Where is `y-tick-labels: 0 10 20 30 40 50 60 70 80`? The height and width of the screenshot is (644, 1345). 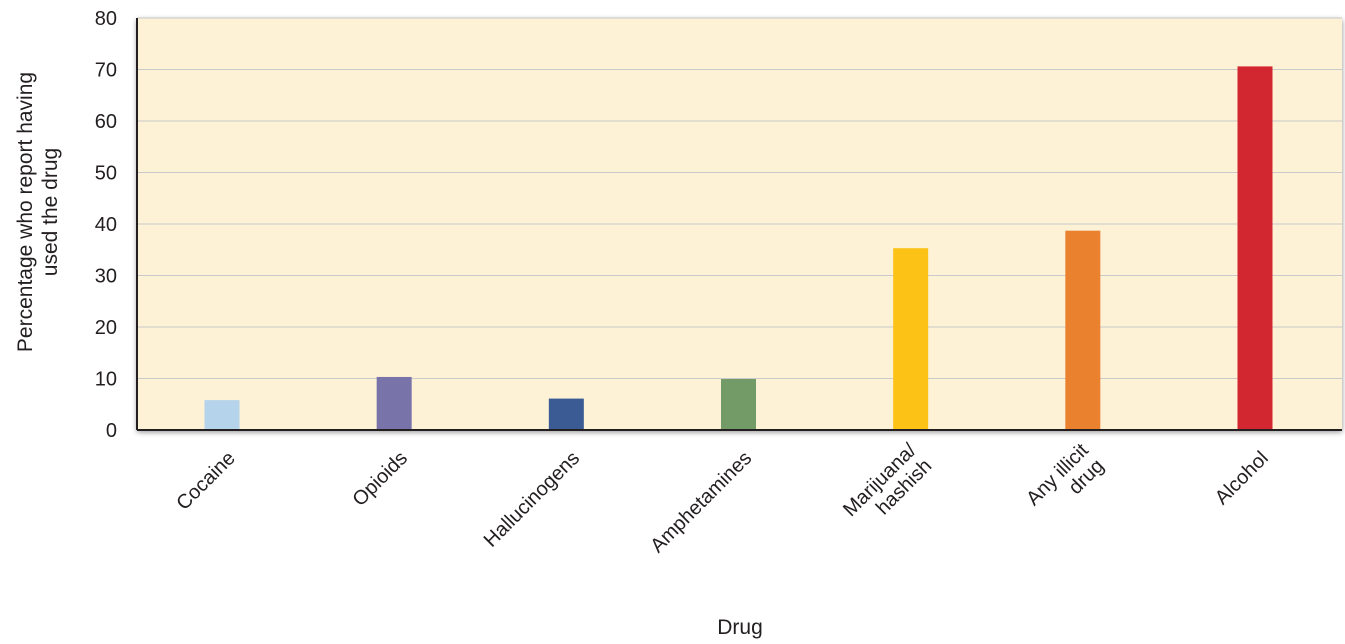 y-tick-labels: 0 10 20 30 40 50 60 70 80 is located at coordinates (106, 225).